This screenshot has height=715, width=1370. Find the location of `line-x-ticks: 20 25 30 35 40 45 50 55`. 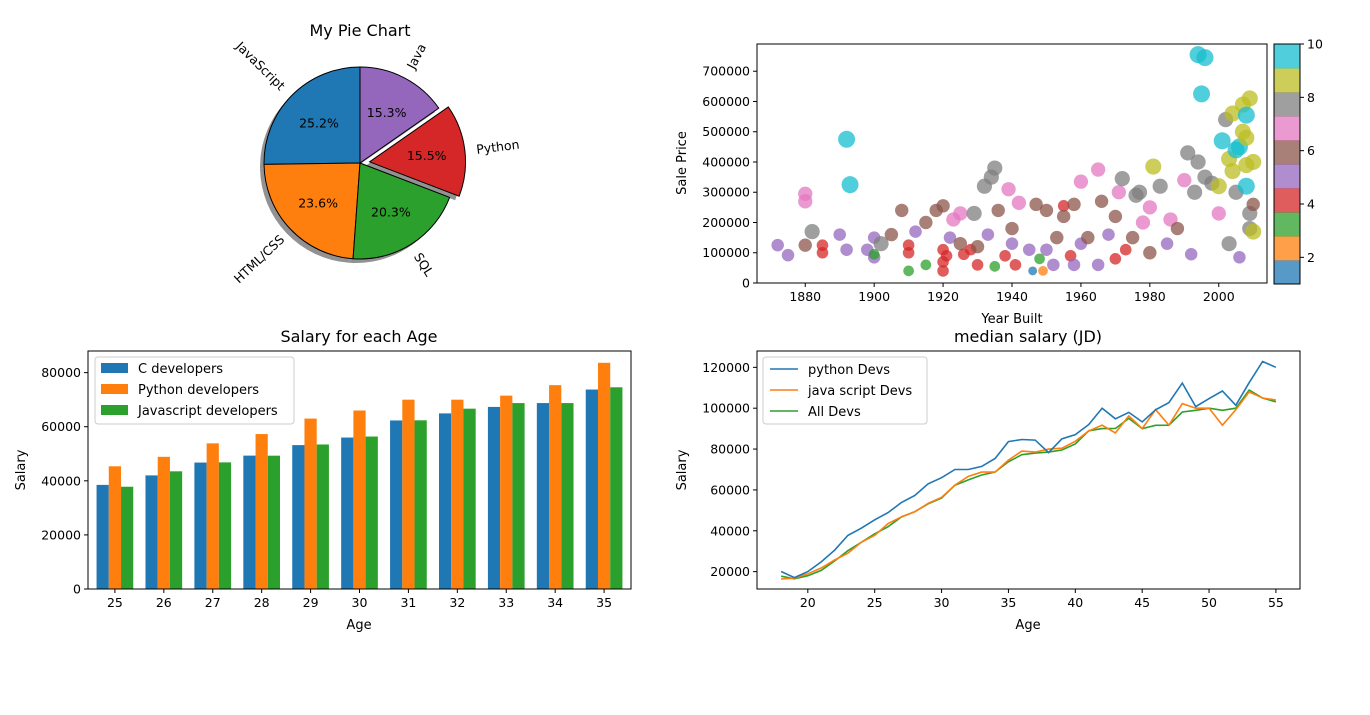

line-x-ticks: 20 25 30 35 40 45 50 55 is located at coordinates (1042, 599).